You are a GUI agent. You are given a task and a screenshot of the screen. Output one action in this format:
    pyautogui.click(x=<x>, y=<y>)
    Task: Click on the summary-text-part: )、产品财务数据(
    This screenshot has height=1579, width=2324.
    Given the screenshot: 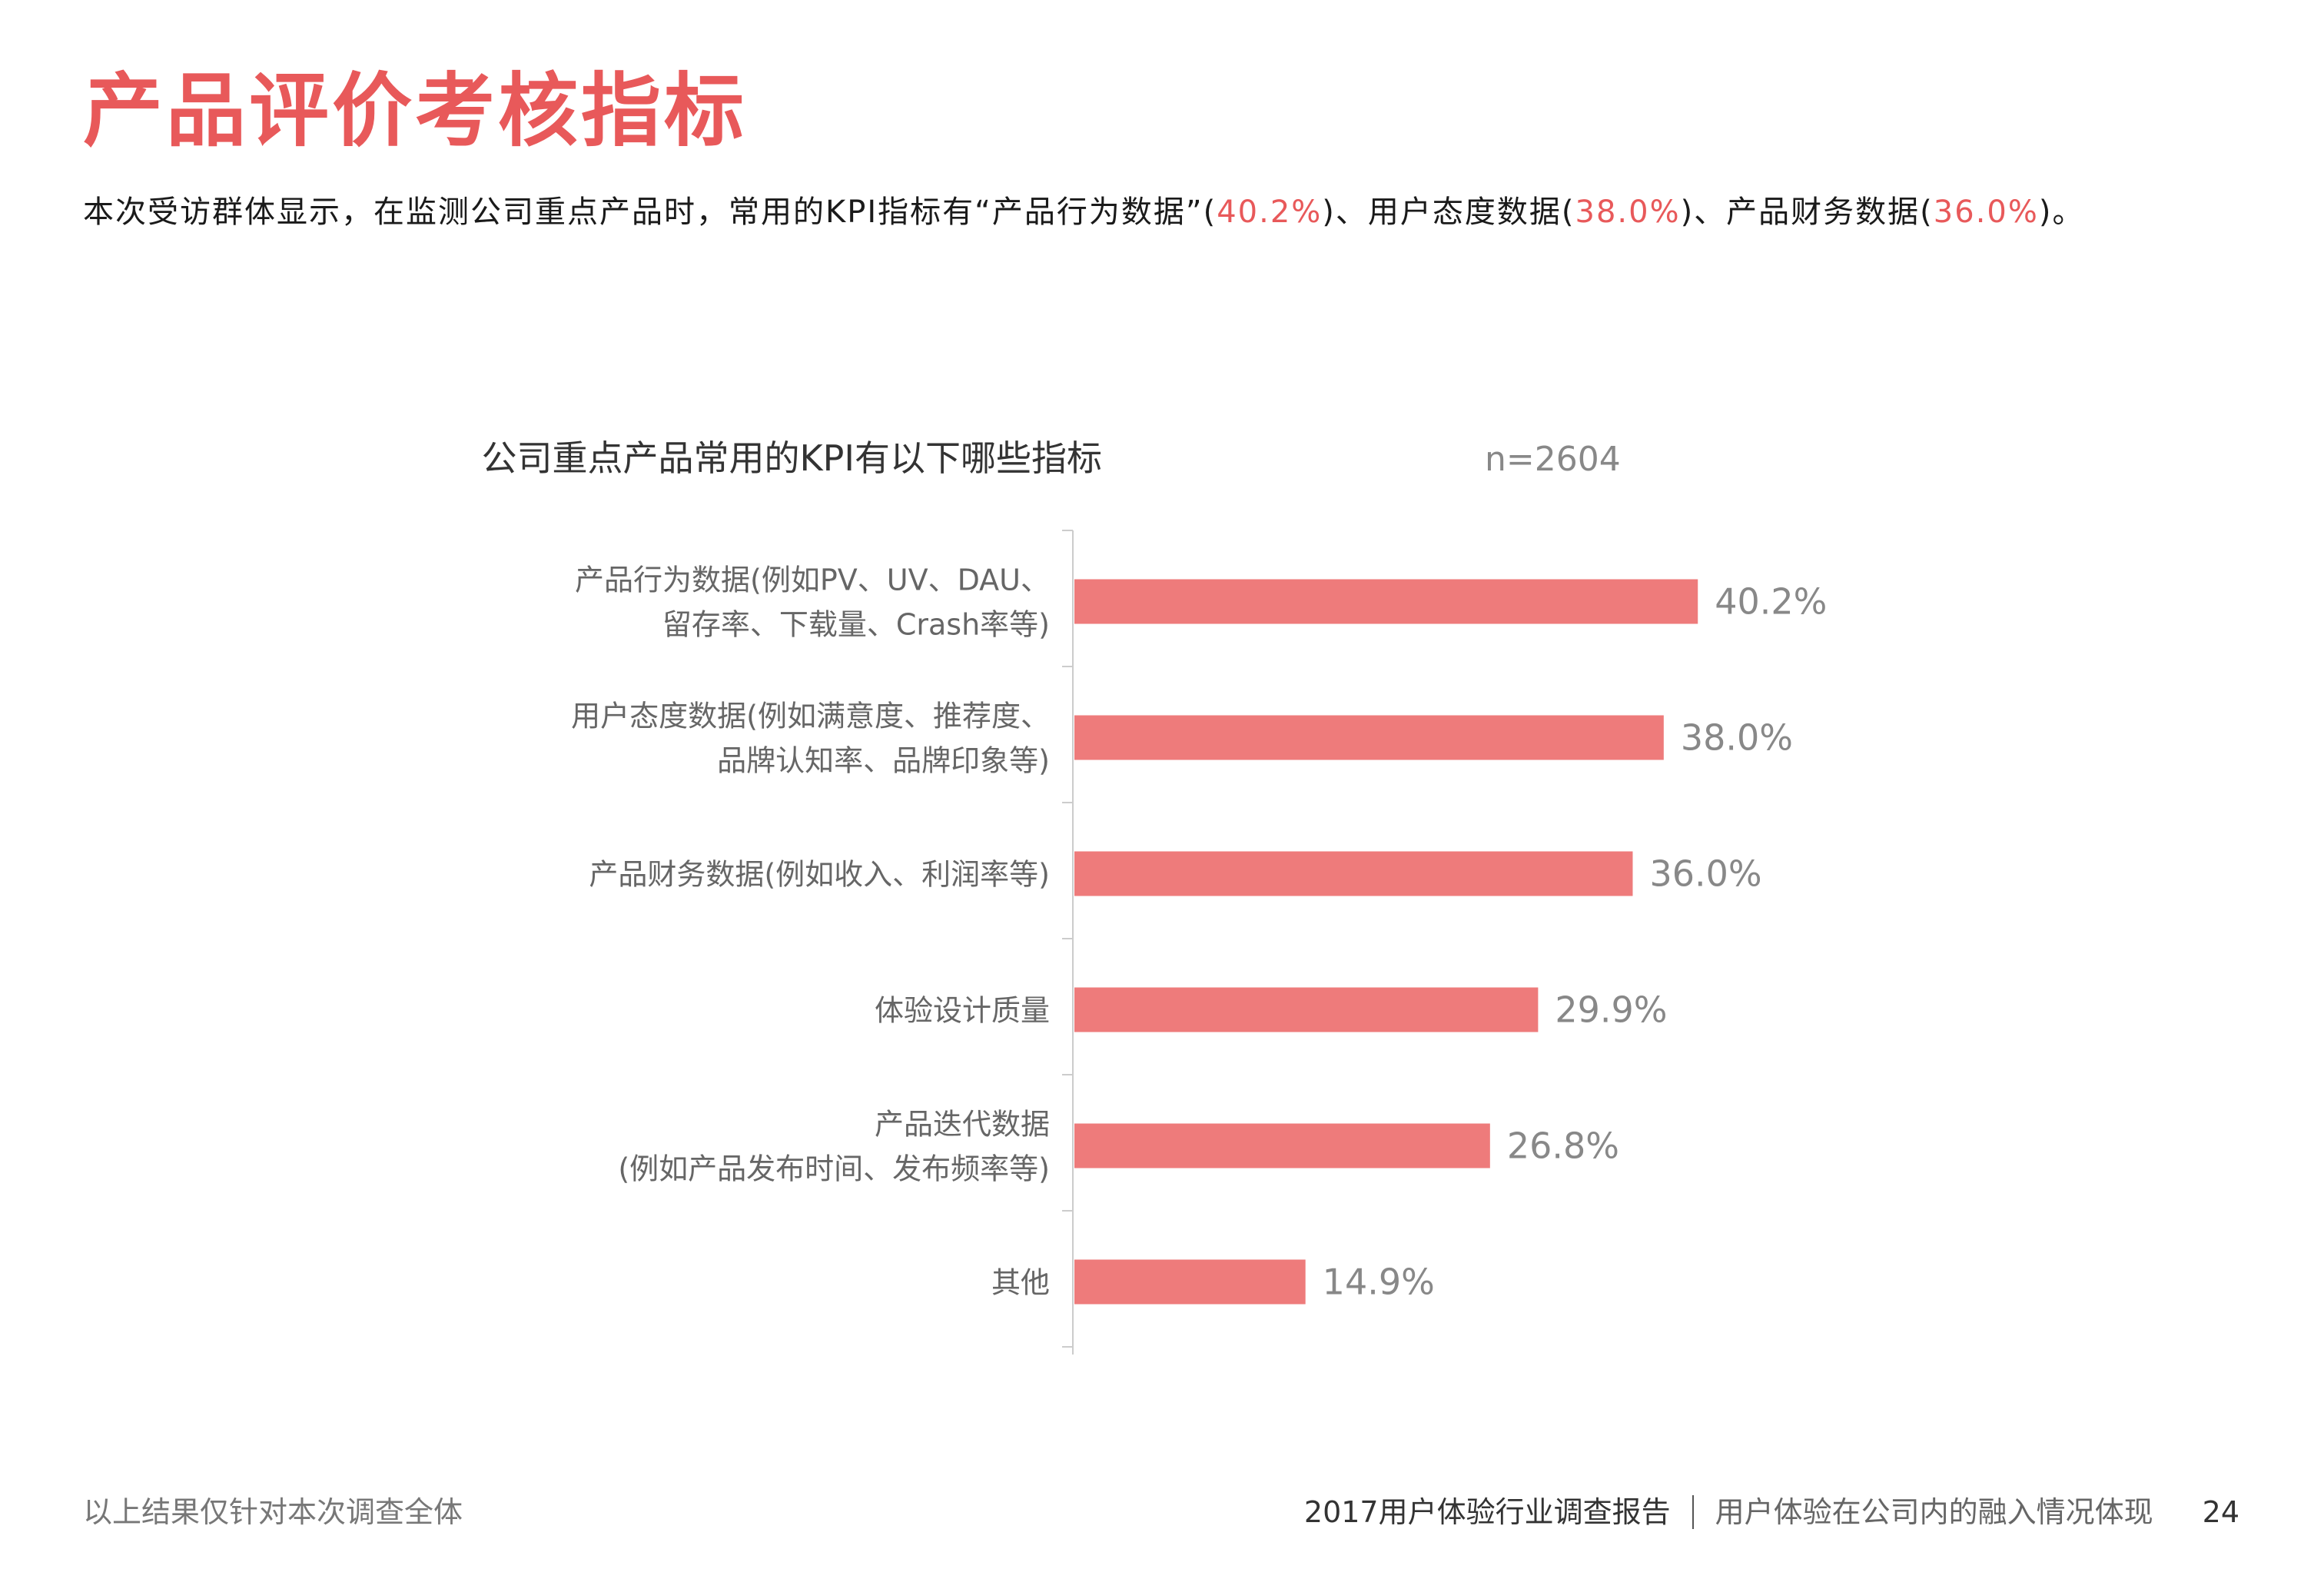 What is the action you would take?
    pyautogui.click(x=1807, y=212)
    